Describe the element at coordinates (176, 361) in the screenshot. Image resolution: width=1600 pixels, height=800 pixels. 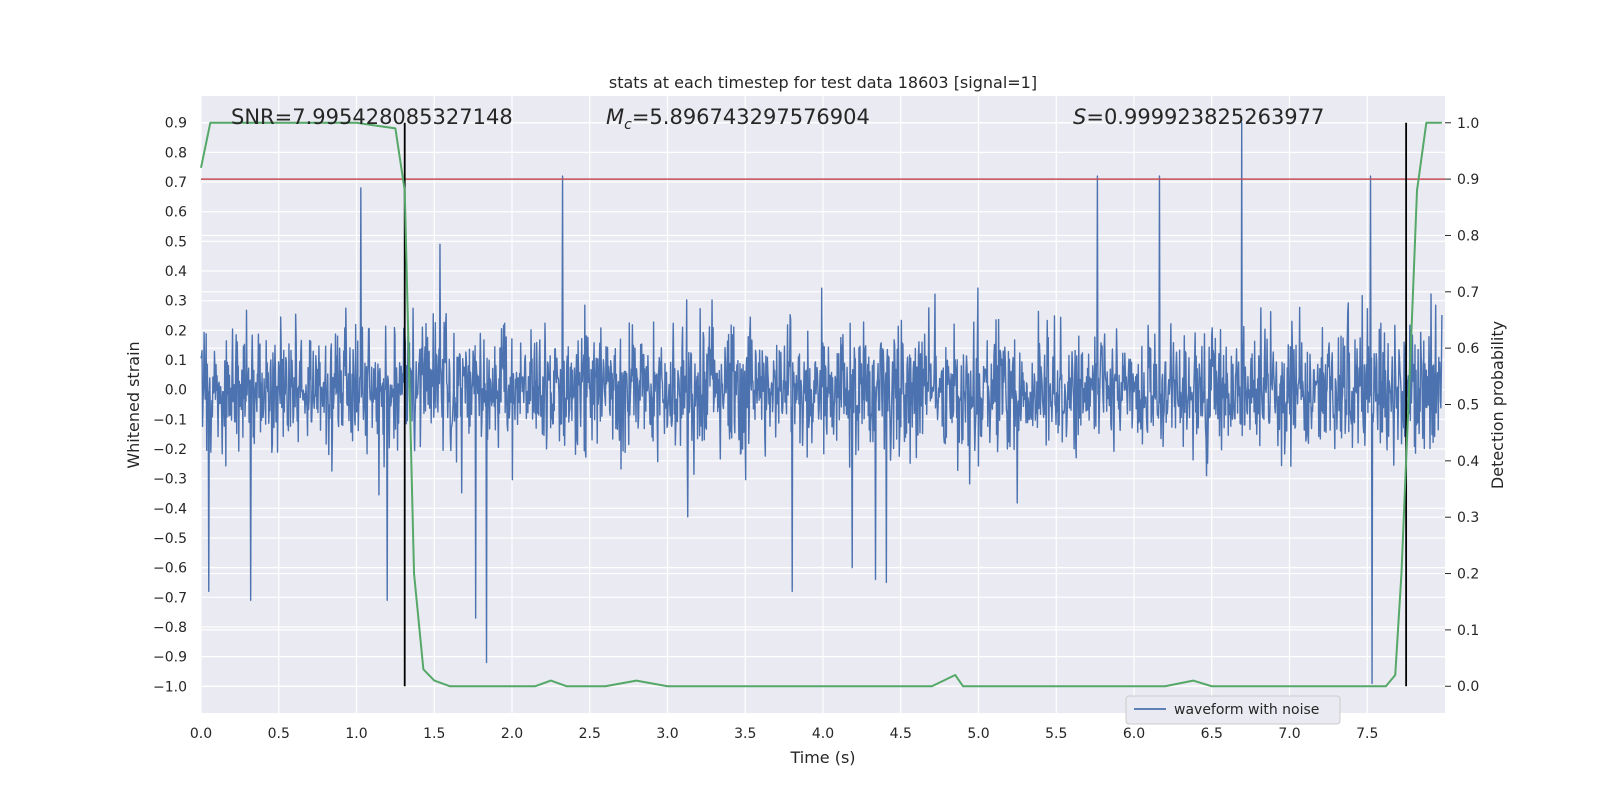
I see `y-tick-label: 0.1` at that location.